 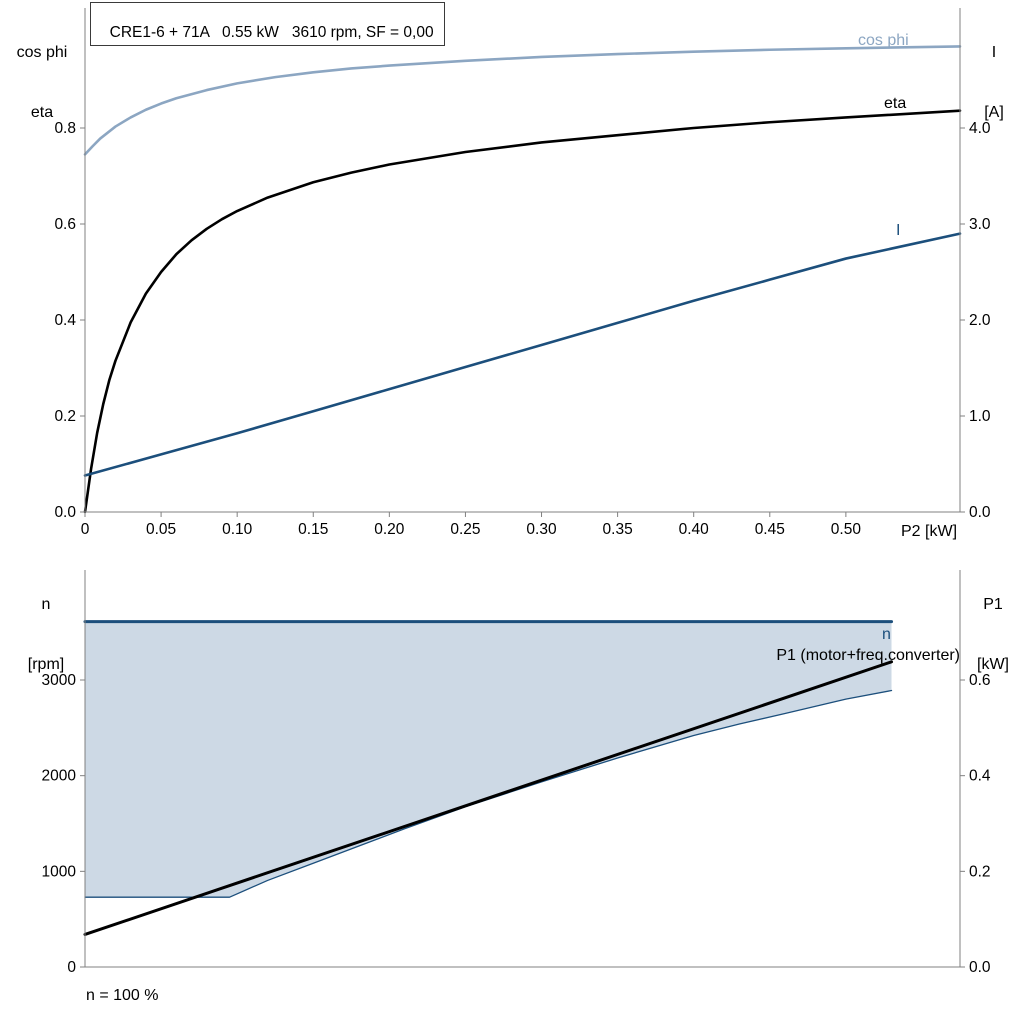 What do you see at coordinates (65, 320) in the screenshot?
I see `y-left-tick-label: 0.4` at bounding box center [65, 320].